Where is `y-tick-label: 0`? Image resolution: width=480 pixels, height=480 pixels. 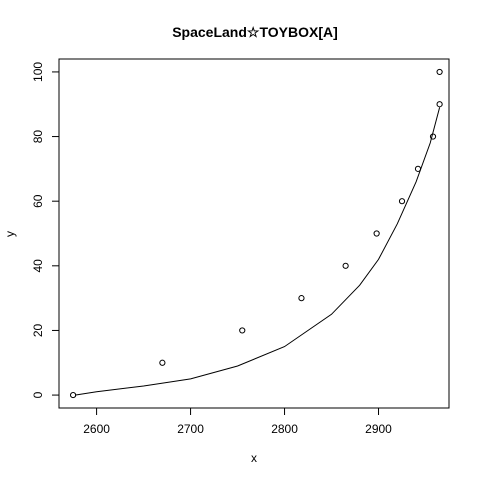
y-tick-label: 0 is located at coordinates (38, 394).